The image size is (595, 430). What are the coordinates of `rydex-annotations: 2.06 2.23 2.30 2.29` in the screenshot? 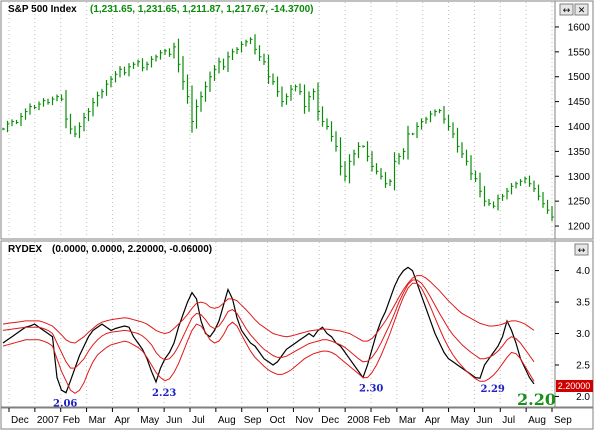 It's located at (279, 397).